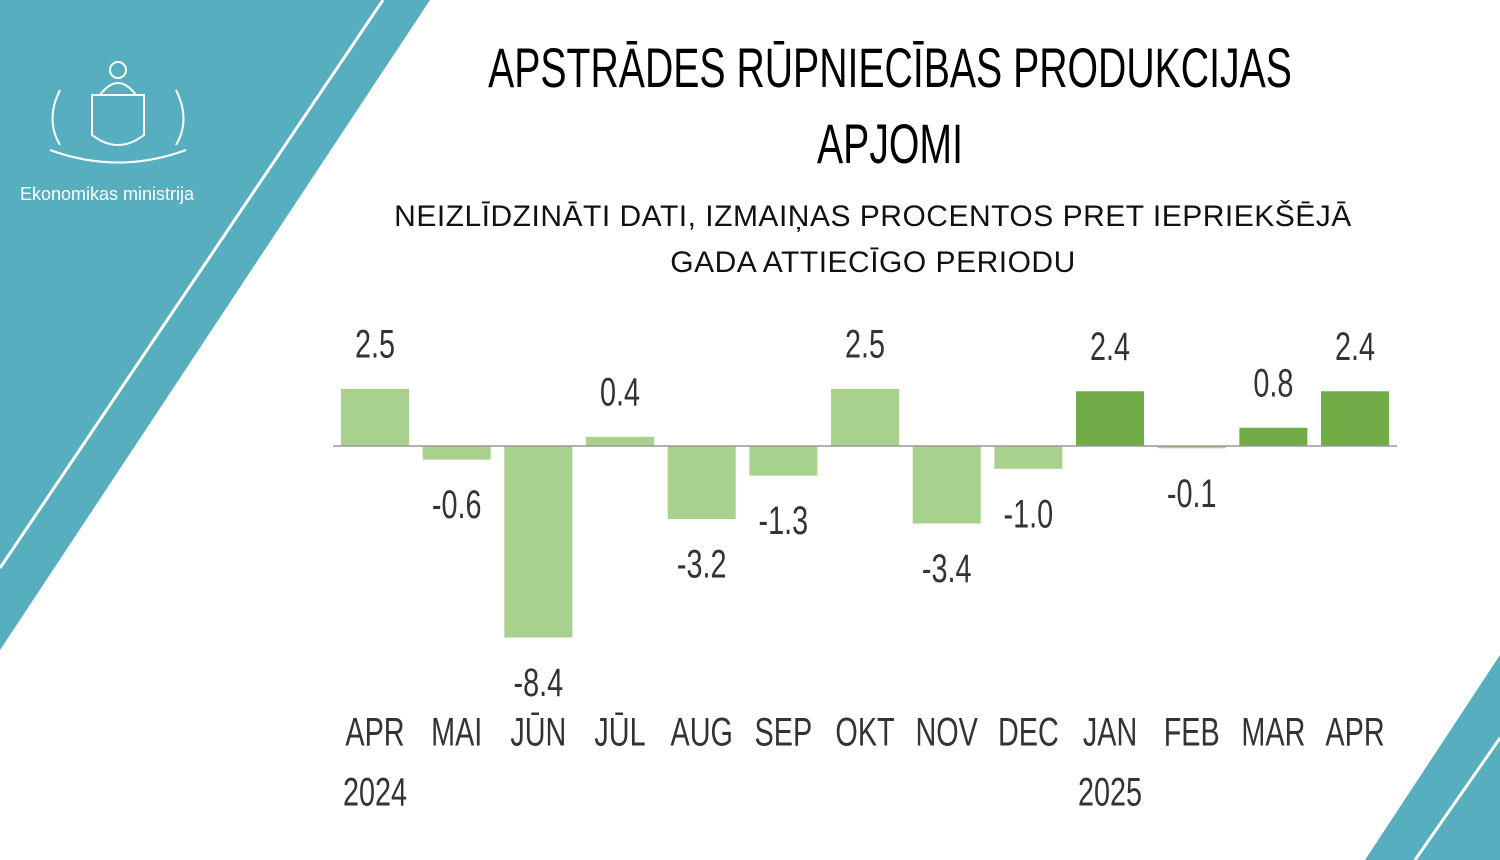 The height and width of the screenshot is (860, 1500). Describe the element at coordinates (1192, 732) in the screenshot. I see `x-tick-label: FEB` at that location.